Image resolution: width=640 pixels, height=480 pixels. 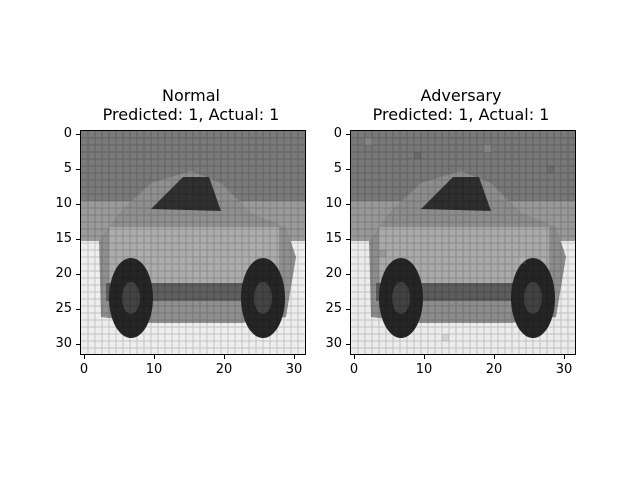 I want to click on panel-title: Normal, so click(x=191, y=95).